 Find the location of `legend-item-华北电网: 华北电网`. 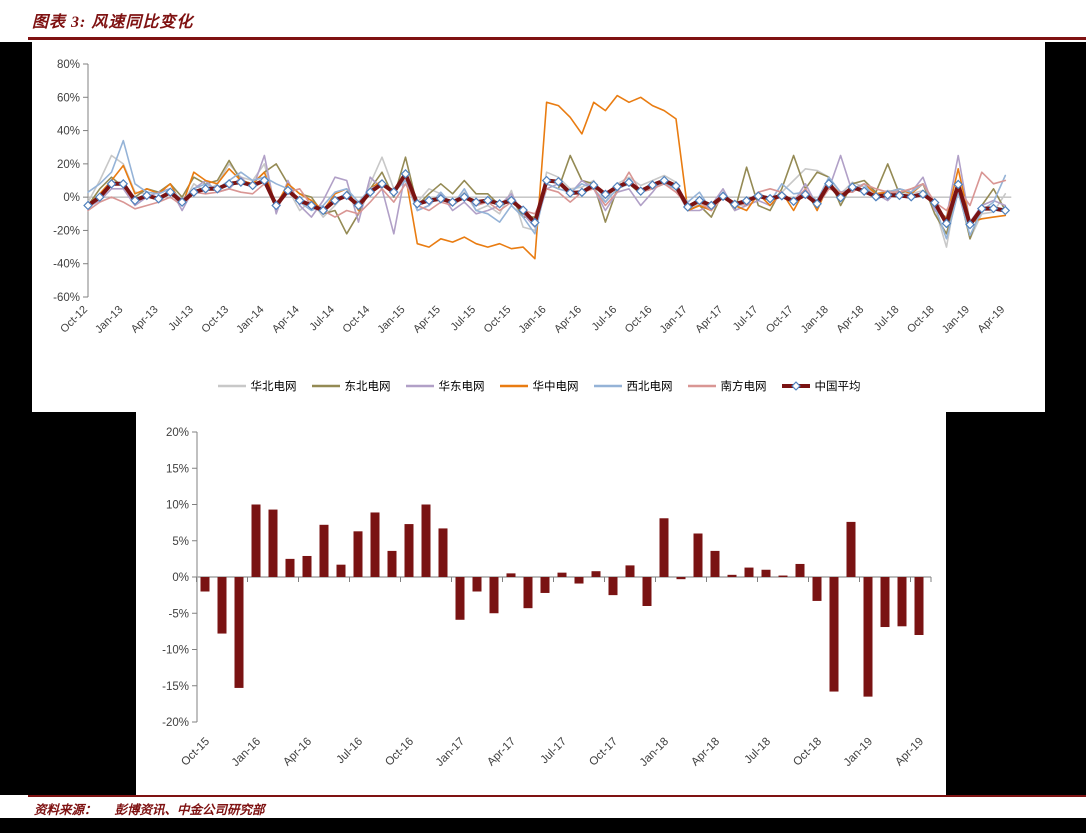

legend-item-华北电网: 华北电网 is located at coordinates (257, 386).